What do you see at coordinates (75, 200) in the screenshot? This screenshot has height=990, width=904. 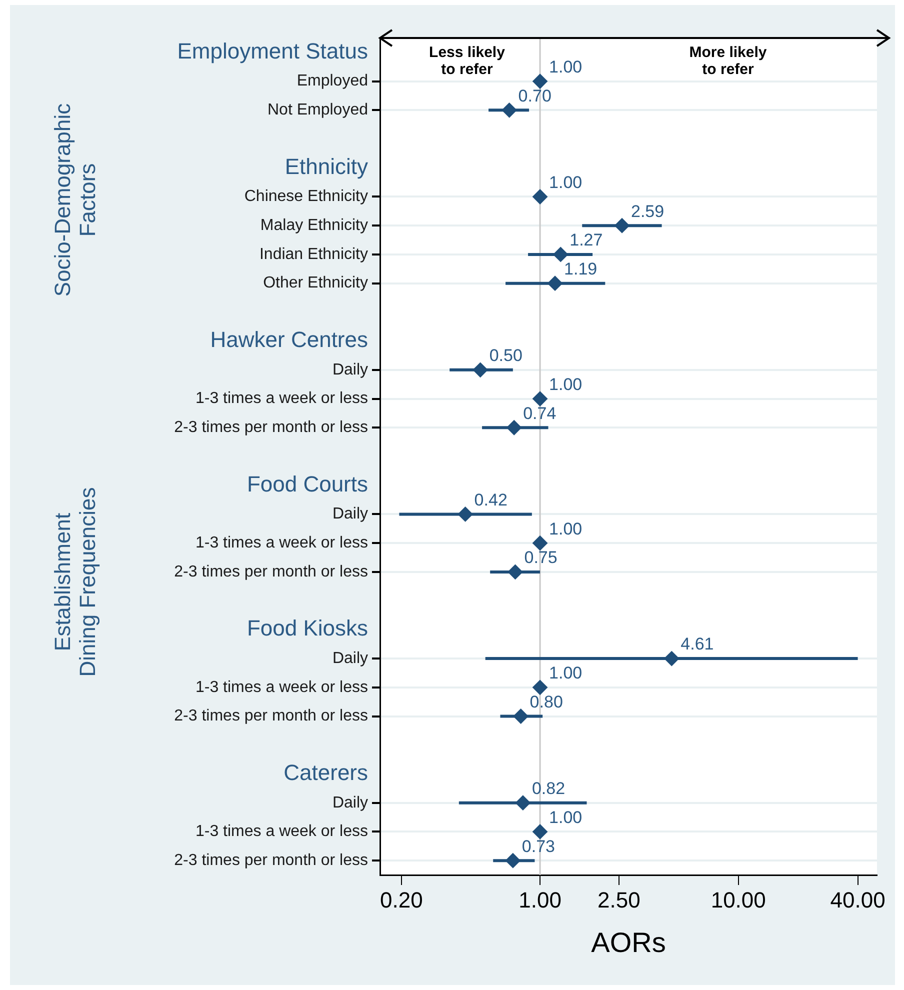 I see `text: Socio-Demographic Factors` at bounding box center [75, 200].